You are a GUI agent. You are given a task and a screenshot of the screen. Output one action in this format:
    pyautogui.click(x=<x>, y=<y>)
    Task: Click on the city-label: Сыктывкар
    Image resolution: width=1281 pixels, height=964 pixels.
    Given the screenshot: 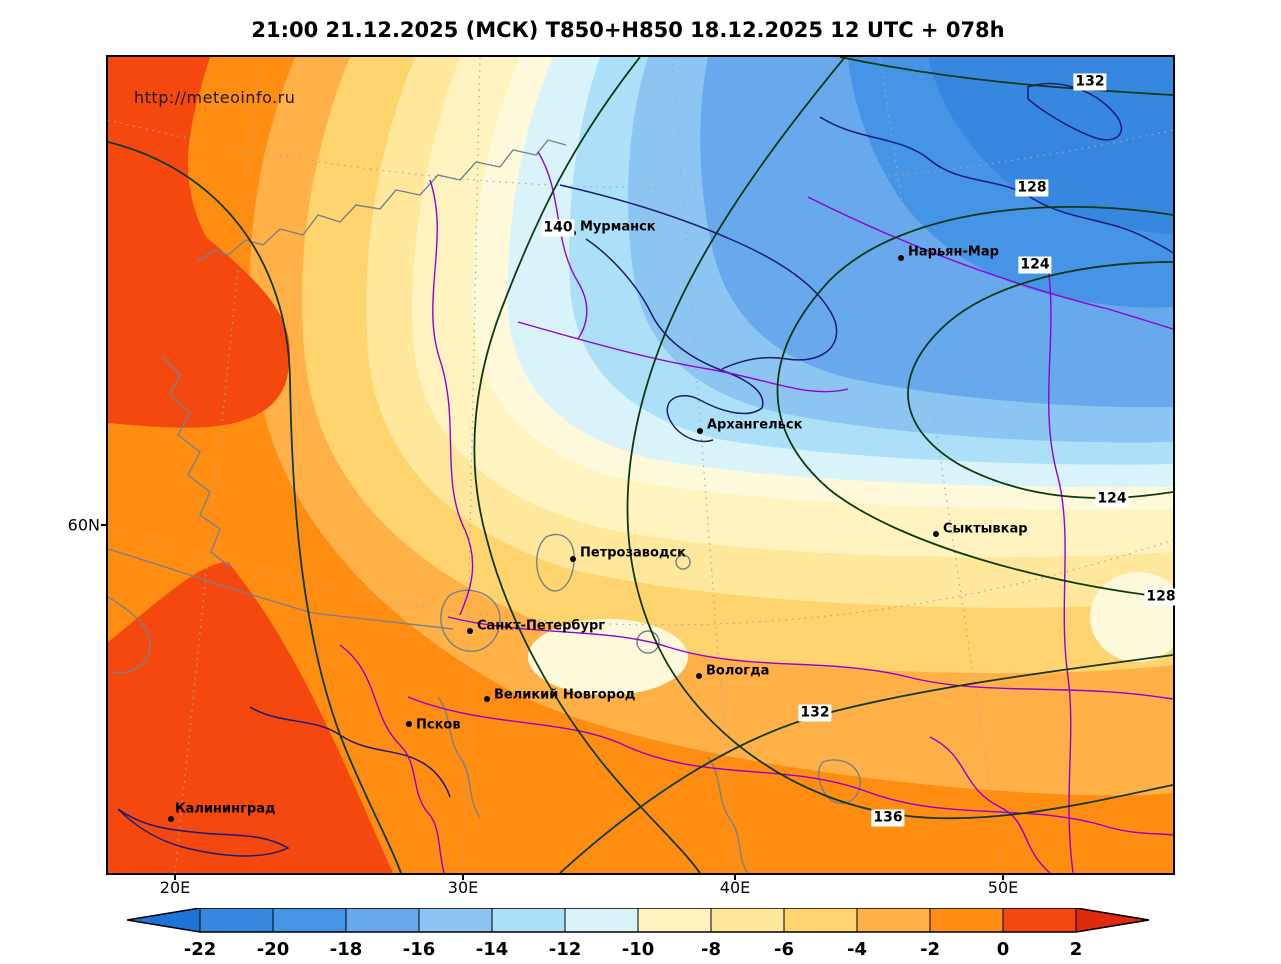 What is the action you would take?
    pyautogui.click(x=985, y=529)
    